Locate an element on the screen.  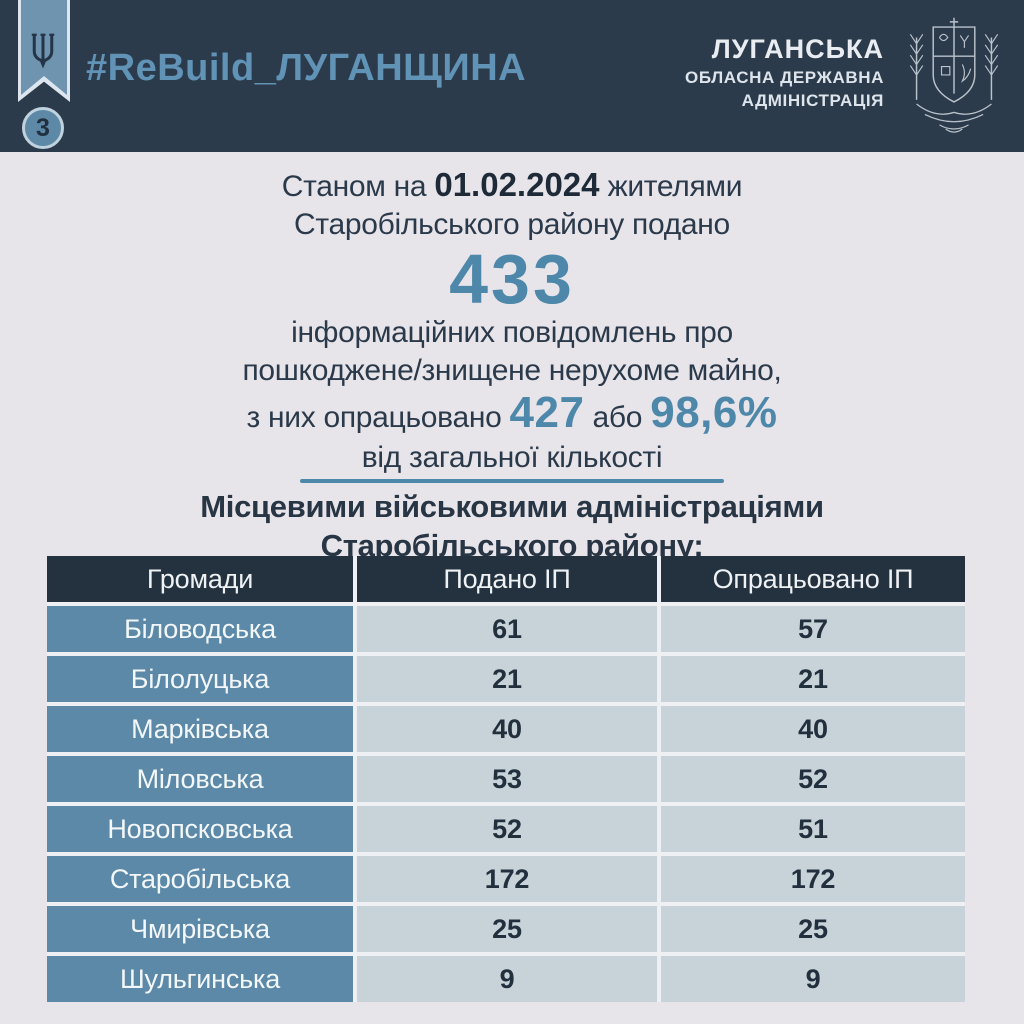
column-header-submitted: Подано ІП is located at coordinates (507, 579).